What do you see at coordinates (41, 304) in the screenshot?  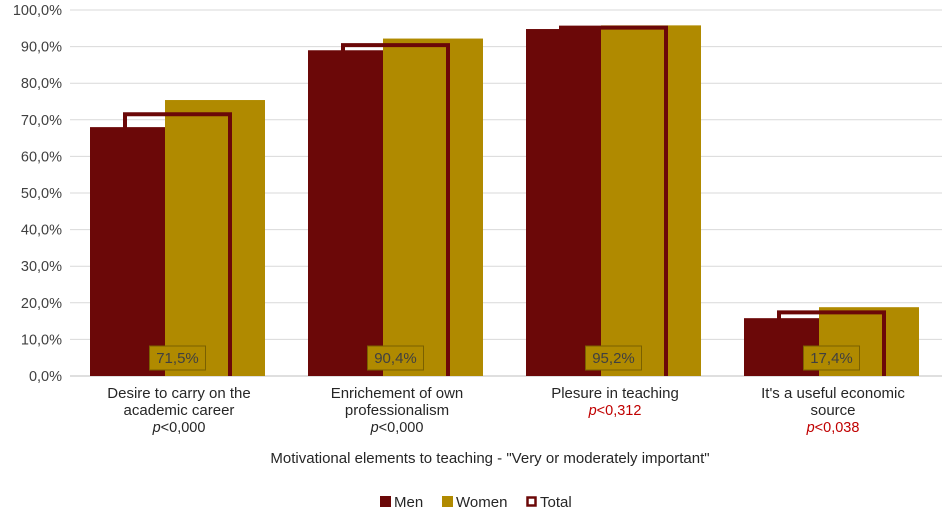 I see `y-tick-label: 20,0%` at bounding box center [41, 304].